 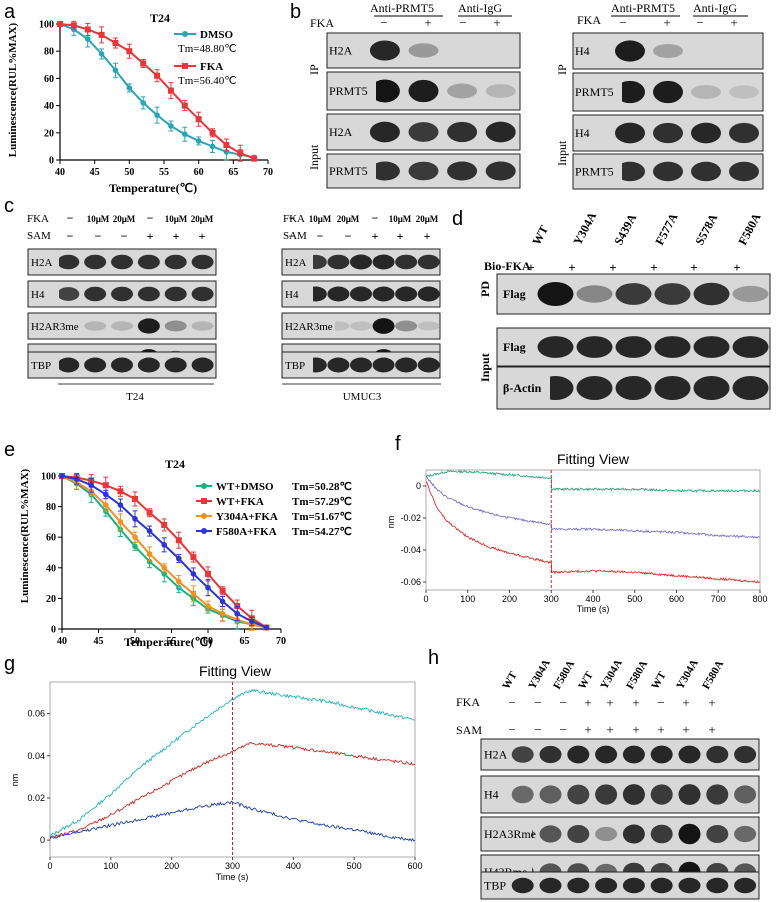 I want to click on legend-marker, so click(x=204, y=516).